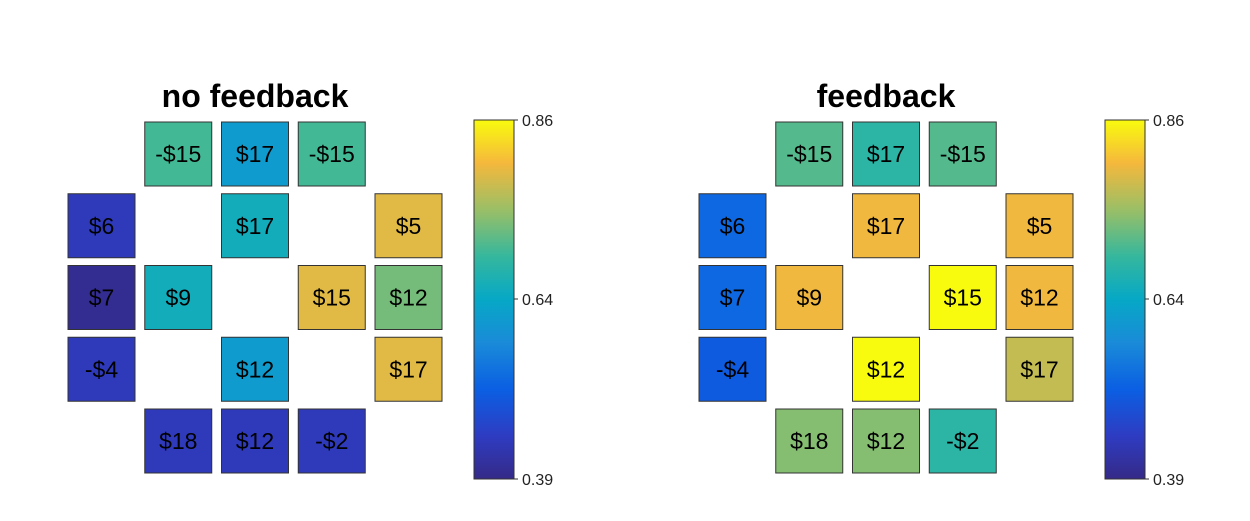  What do you see at coordinates (1168, 121) in the screenshot?
I see `colorbar-feedback-tick-max: 0.86` at bounding box center [1168, 121].